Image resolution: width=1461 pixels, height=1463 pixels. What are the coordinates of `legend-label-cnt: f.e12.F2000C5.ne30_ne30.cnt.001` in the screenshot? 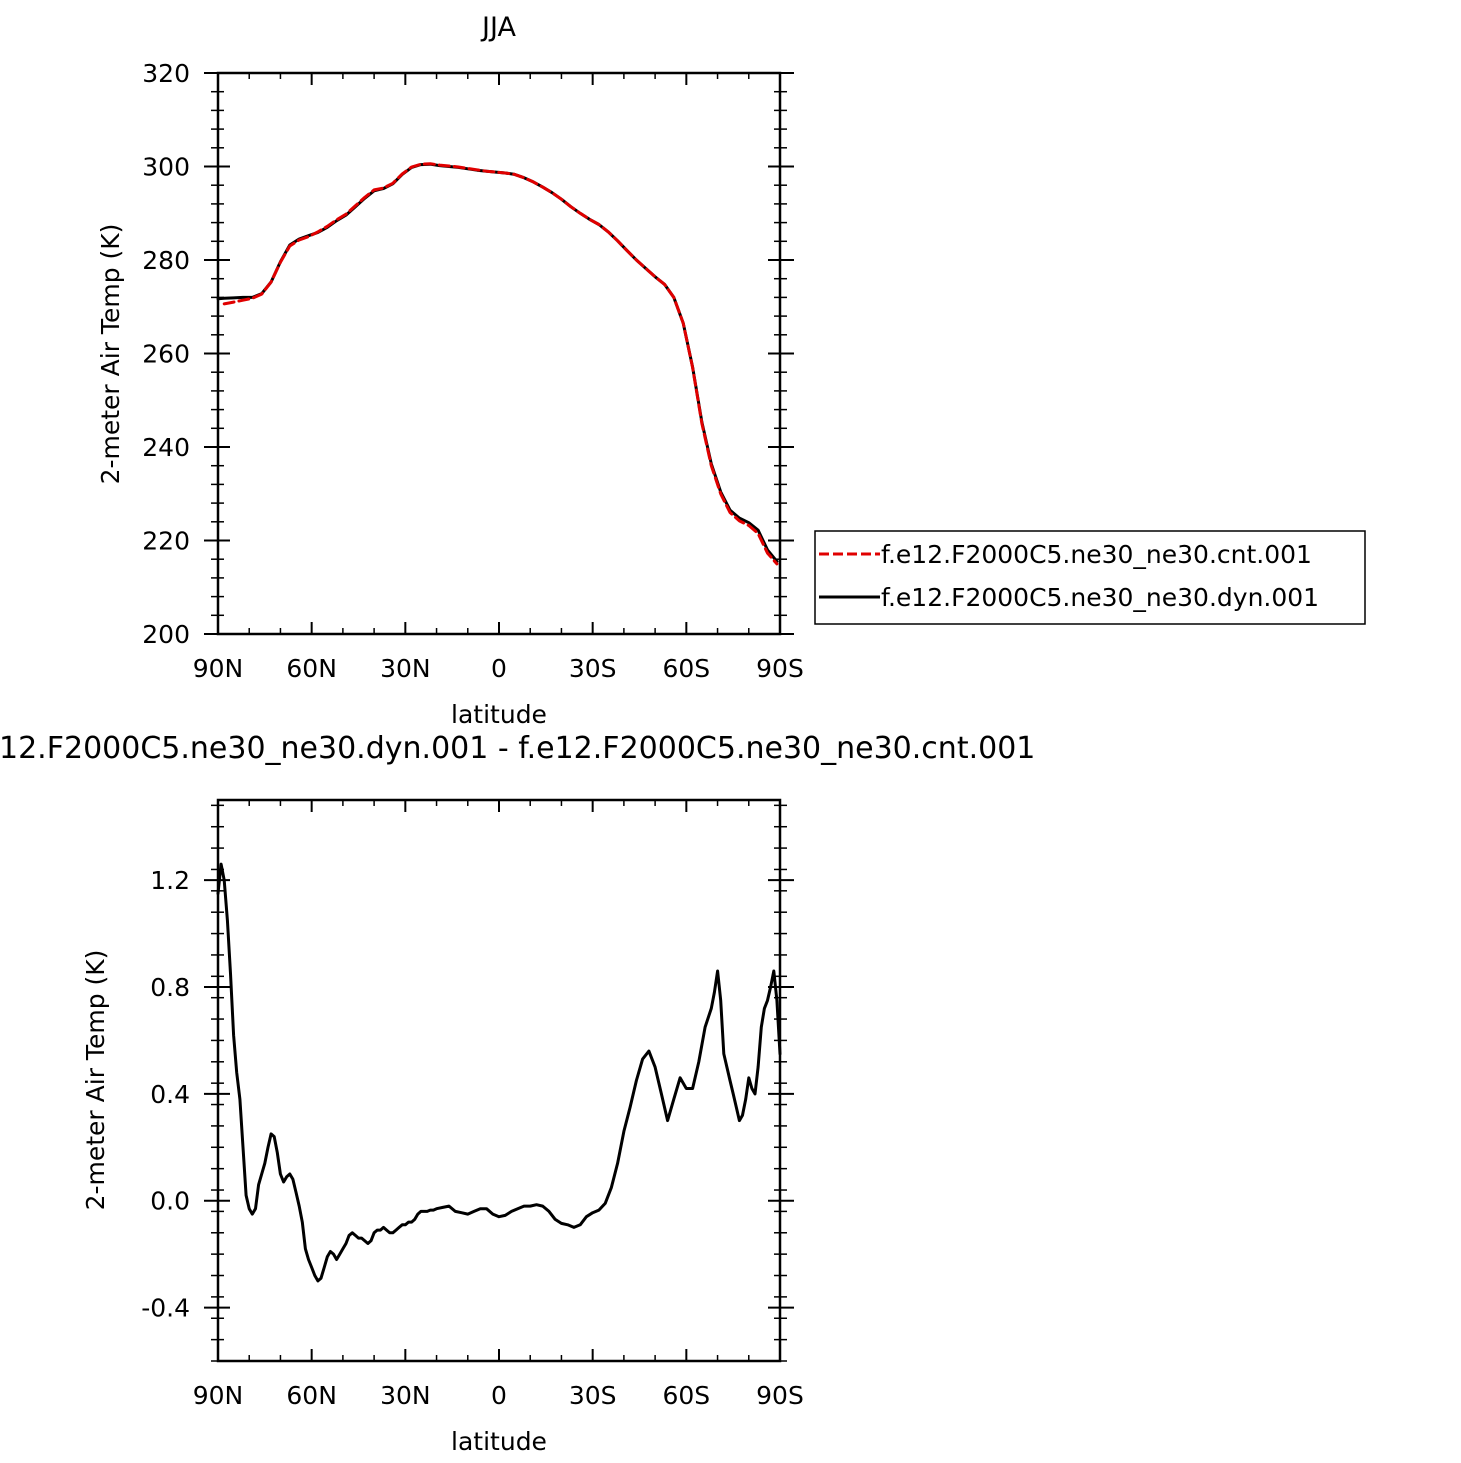 It's located at (1096, 554).